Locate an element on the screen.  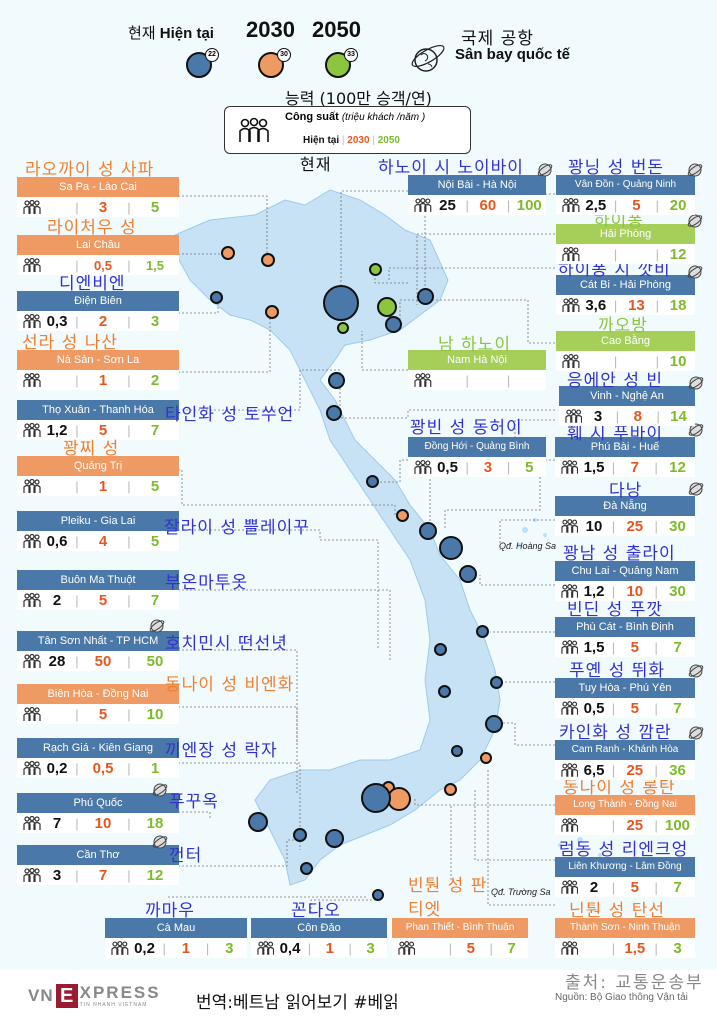
legend-current-kr: 현재 is located at coordinates (142, 33).